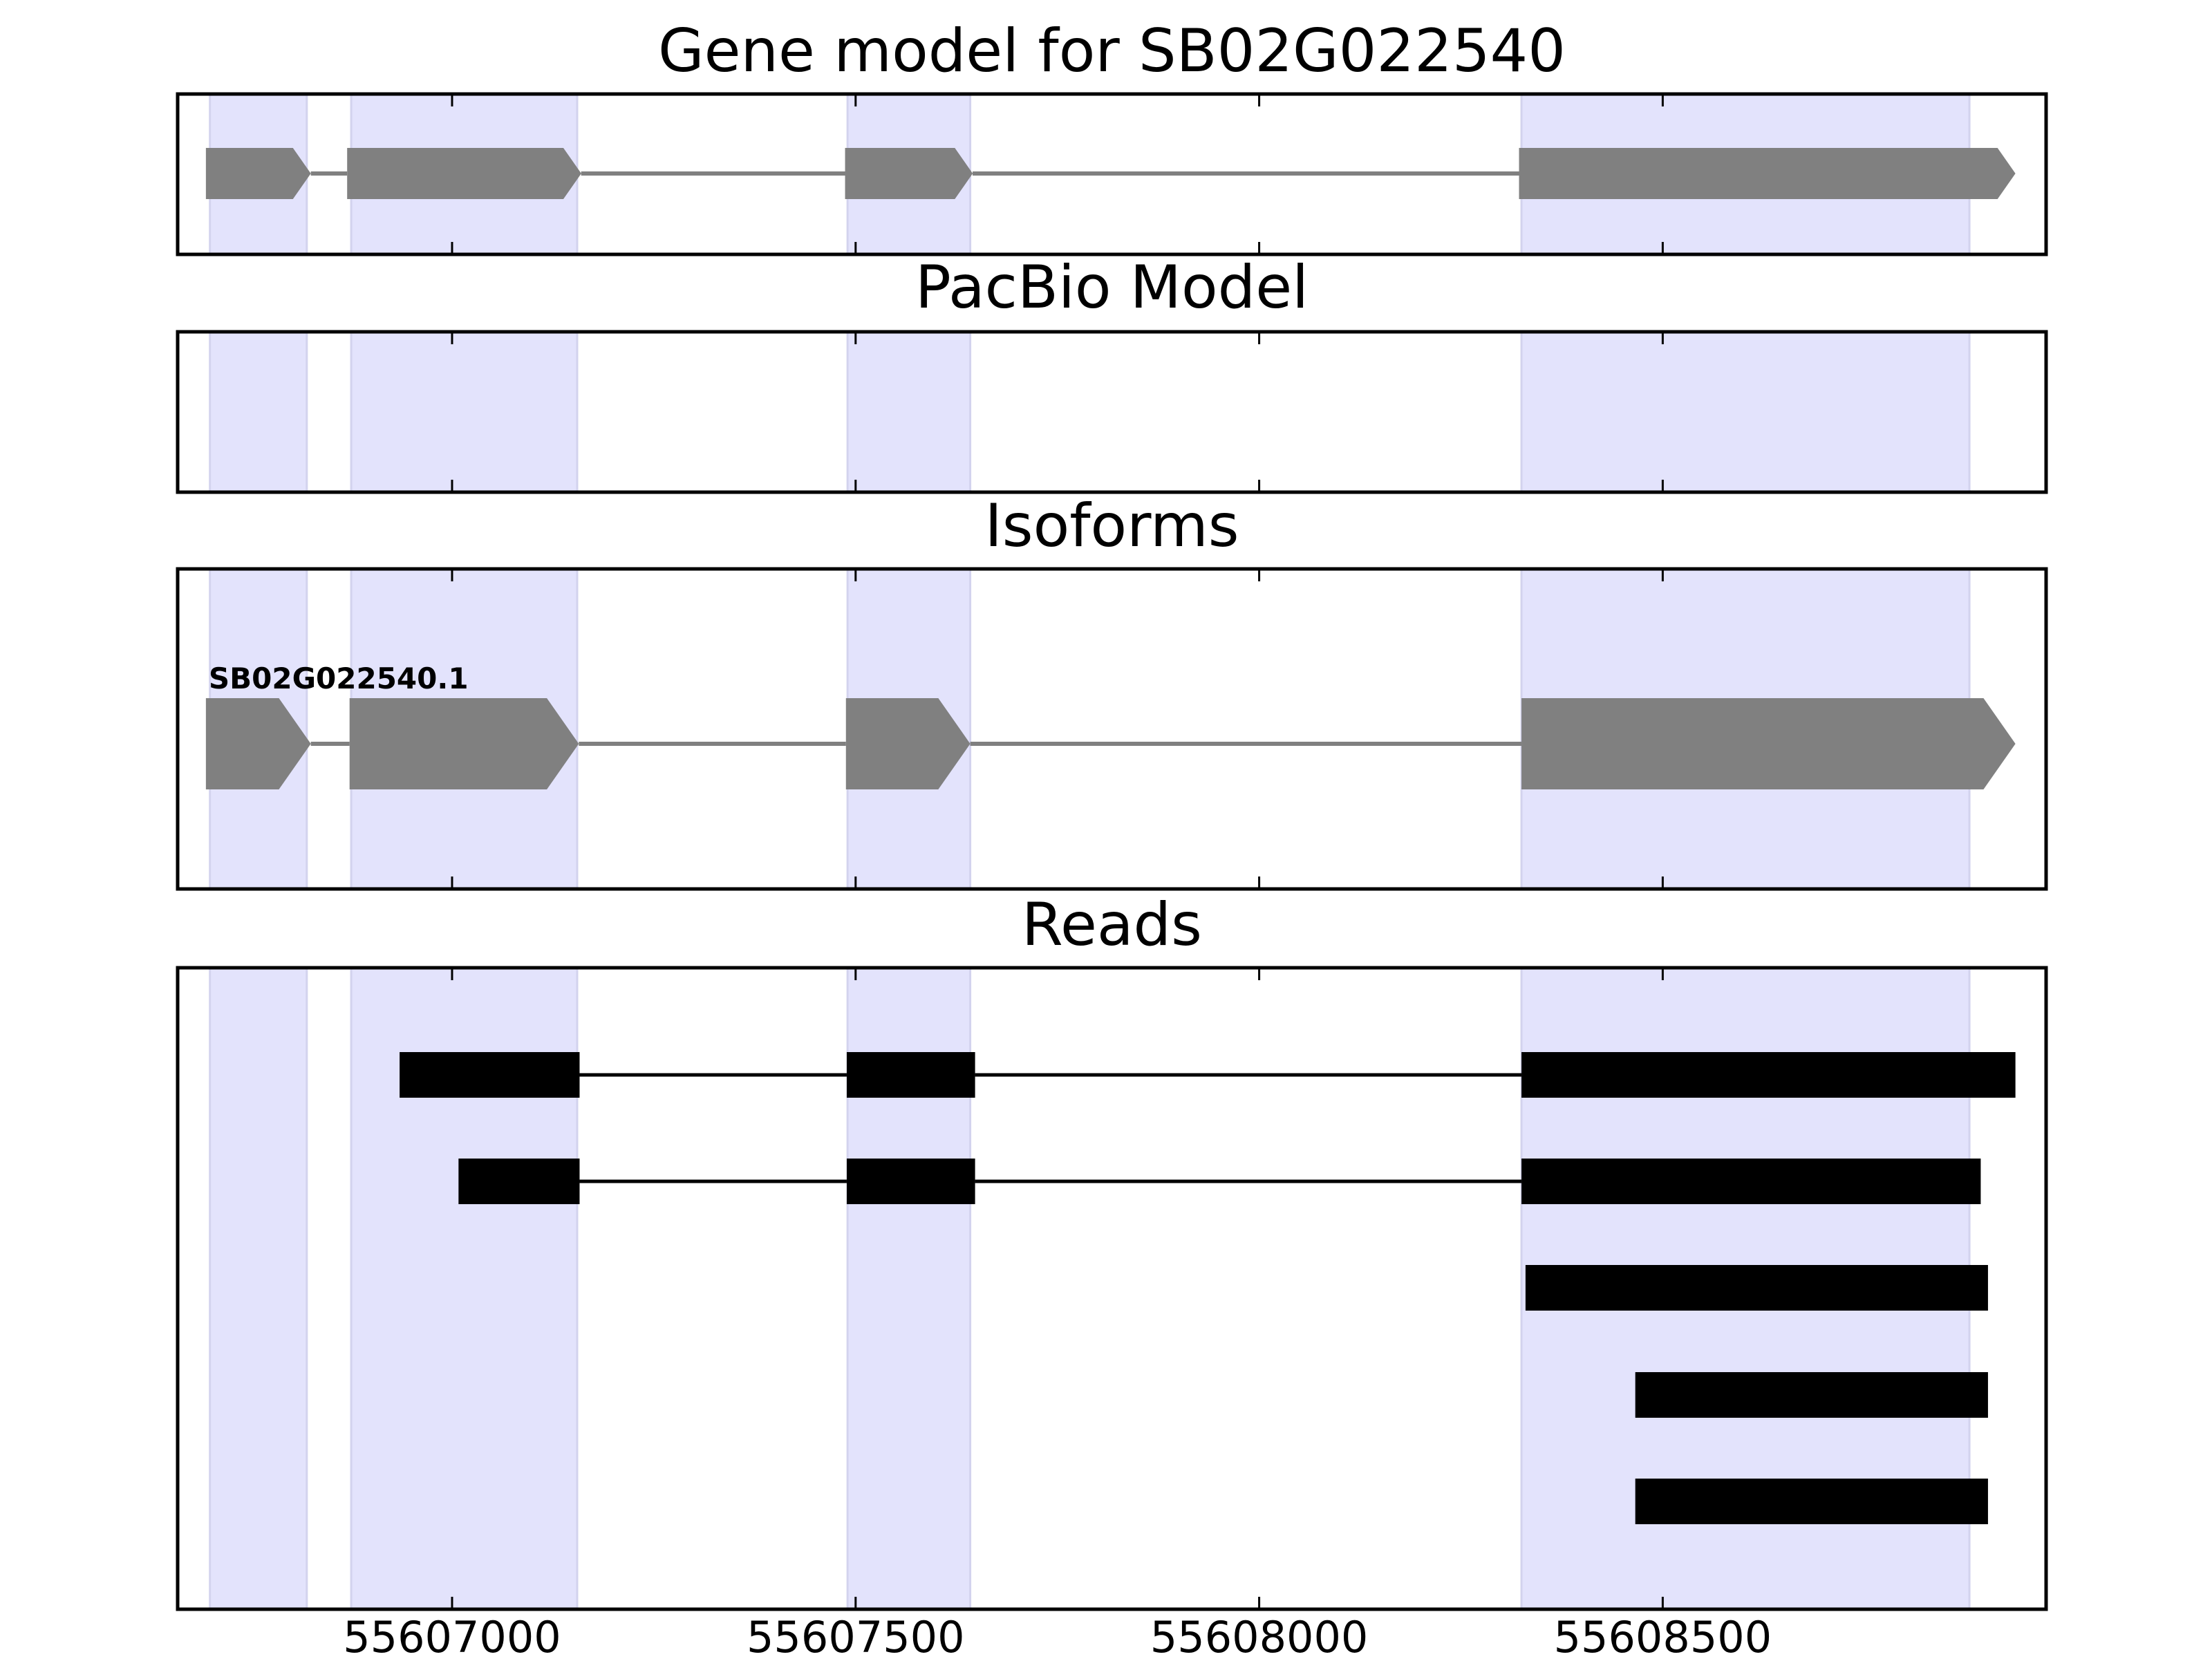 This screenshot has height=1659, width=2212. What do you see at coordinates (1259, 1635) in the screenshot?
I see `x-tick-label: 55608000` at bounding box center [1259, 1635].